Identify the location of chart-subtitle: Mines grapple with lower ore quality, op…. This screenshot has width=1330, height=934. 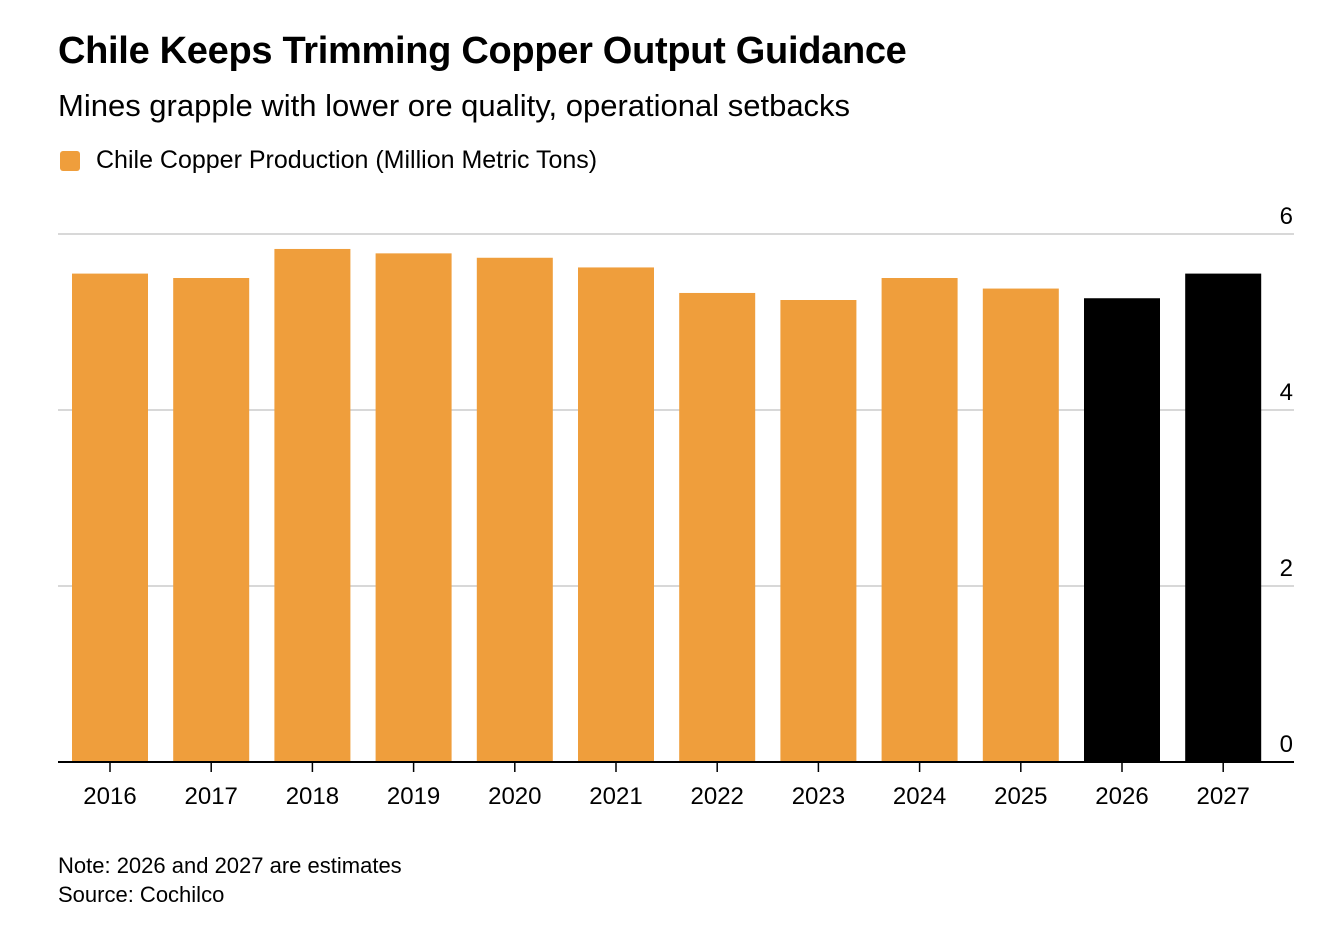
(454, 105).